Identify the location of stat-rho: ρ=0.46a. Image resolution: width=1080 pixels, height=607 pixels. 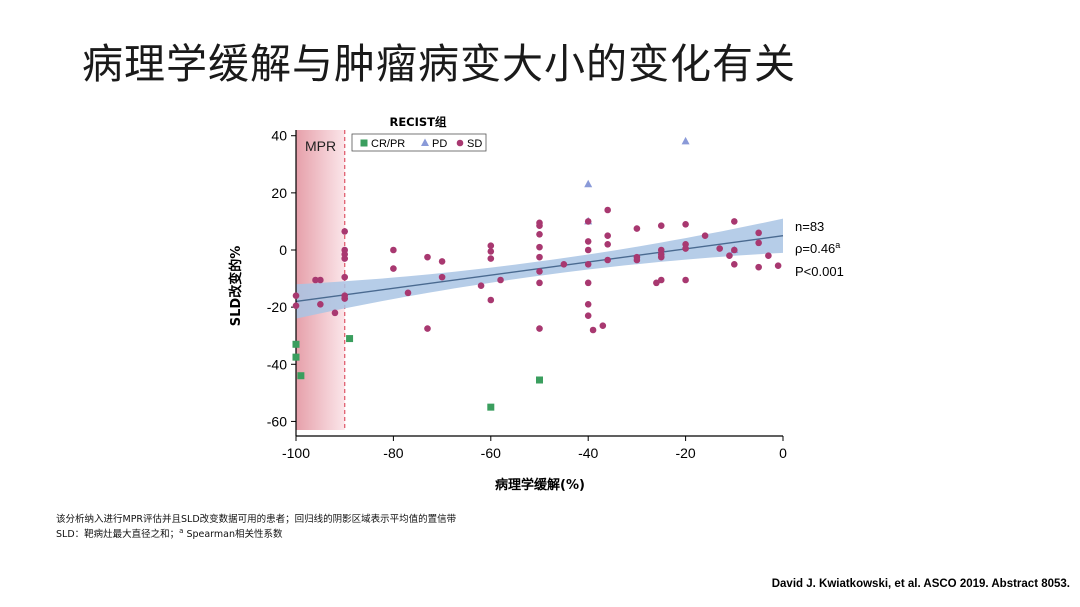
(817, 248).